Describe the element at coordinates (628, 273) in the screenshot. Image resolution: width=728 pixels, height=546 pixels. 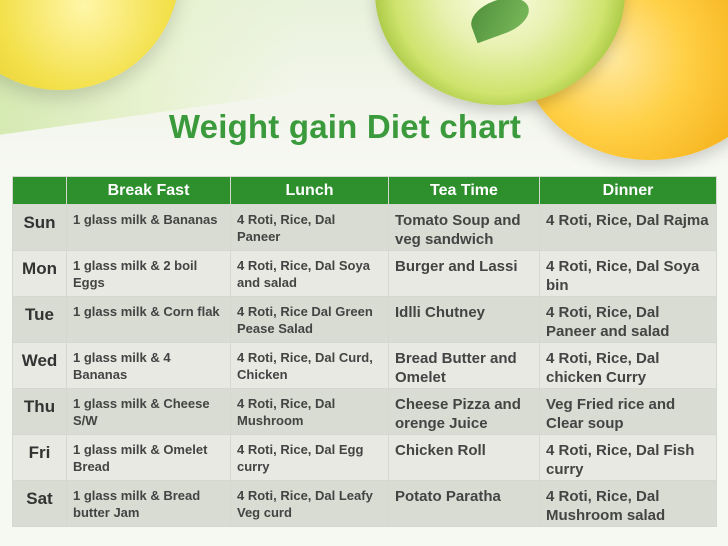
I see `dinner-cell: 4 Roti, Rice, Dal Soya bin` at that location.